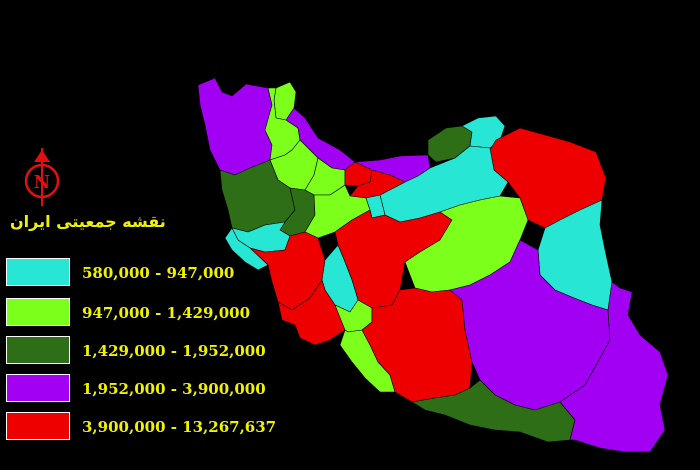 The image size is (700, 470). Describe the element at coordinates (235, 126) in the screenshot. I see `province-west-azerbaijan` at that location.